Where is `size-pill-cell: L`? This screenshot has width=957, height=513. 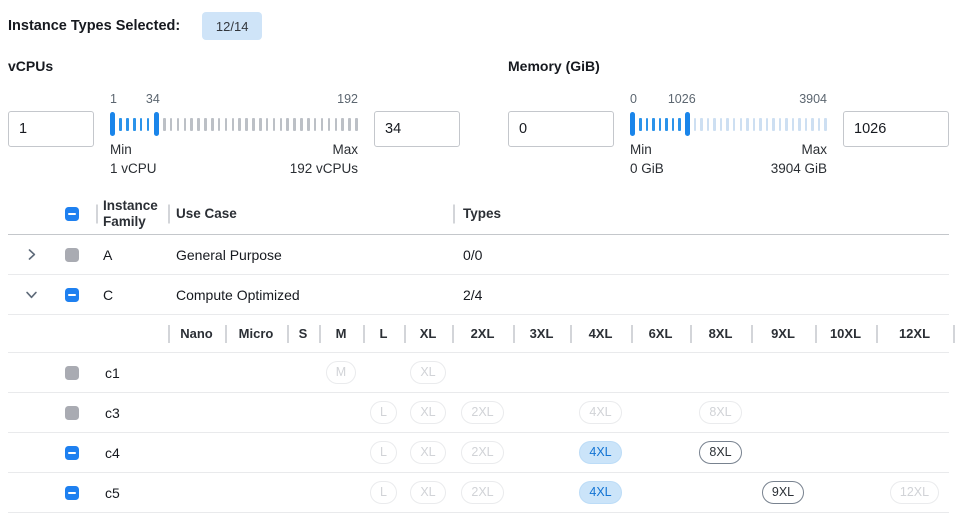
size-pill-cell: L is located at coordinates (383, 492).